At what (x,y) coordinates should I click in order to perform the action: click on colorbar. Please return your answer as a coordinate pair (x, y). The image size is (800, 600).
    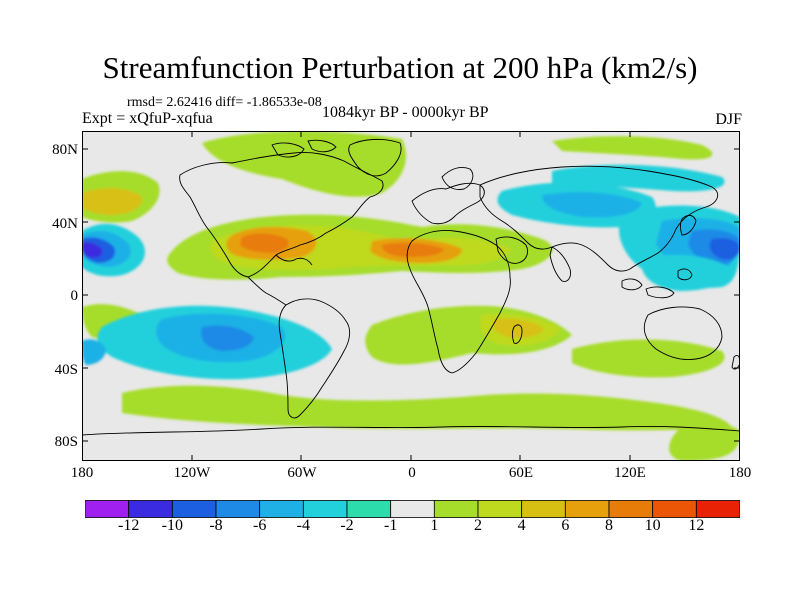
    Looking at the image, I should click on (412, 509).